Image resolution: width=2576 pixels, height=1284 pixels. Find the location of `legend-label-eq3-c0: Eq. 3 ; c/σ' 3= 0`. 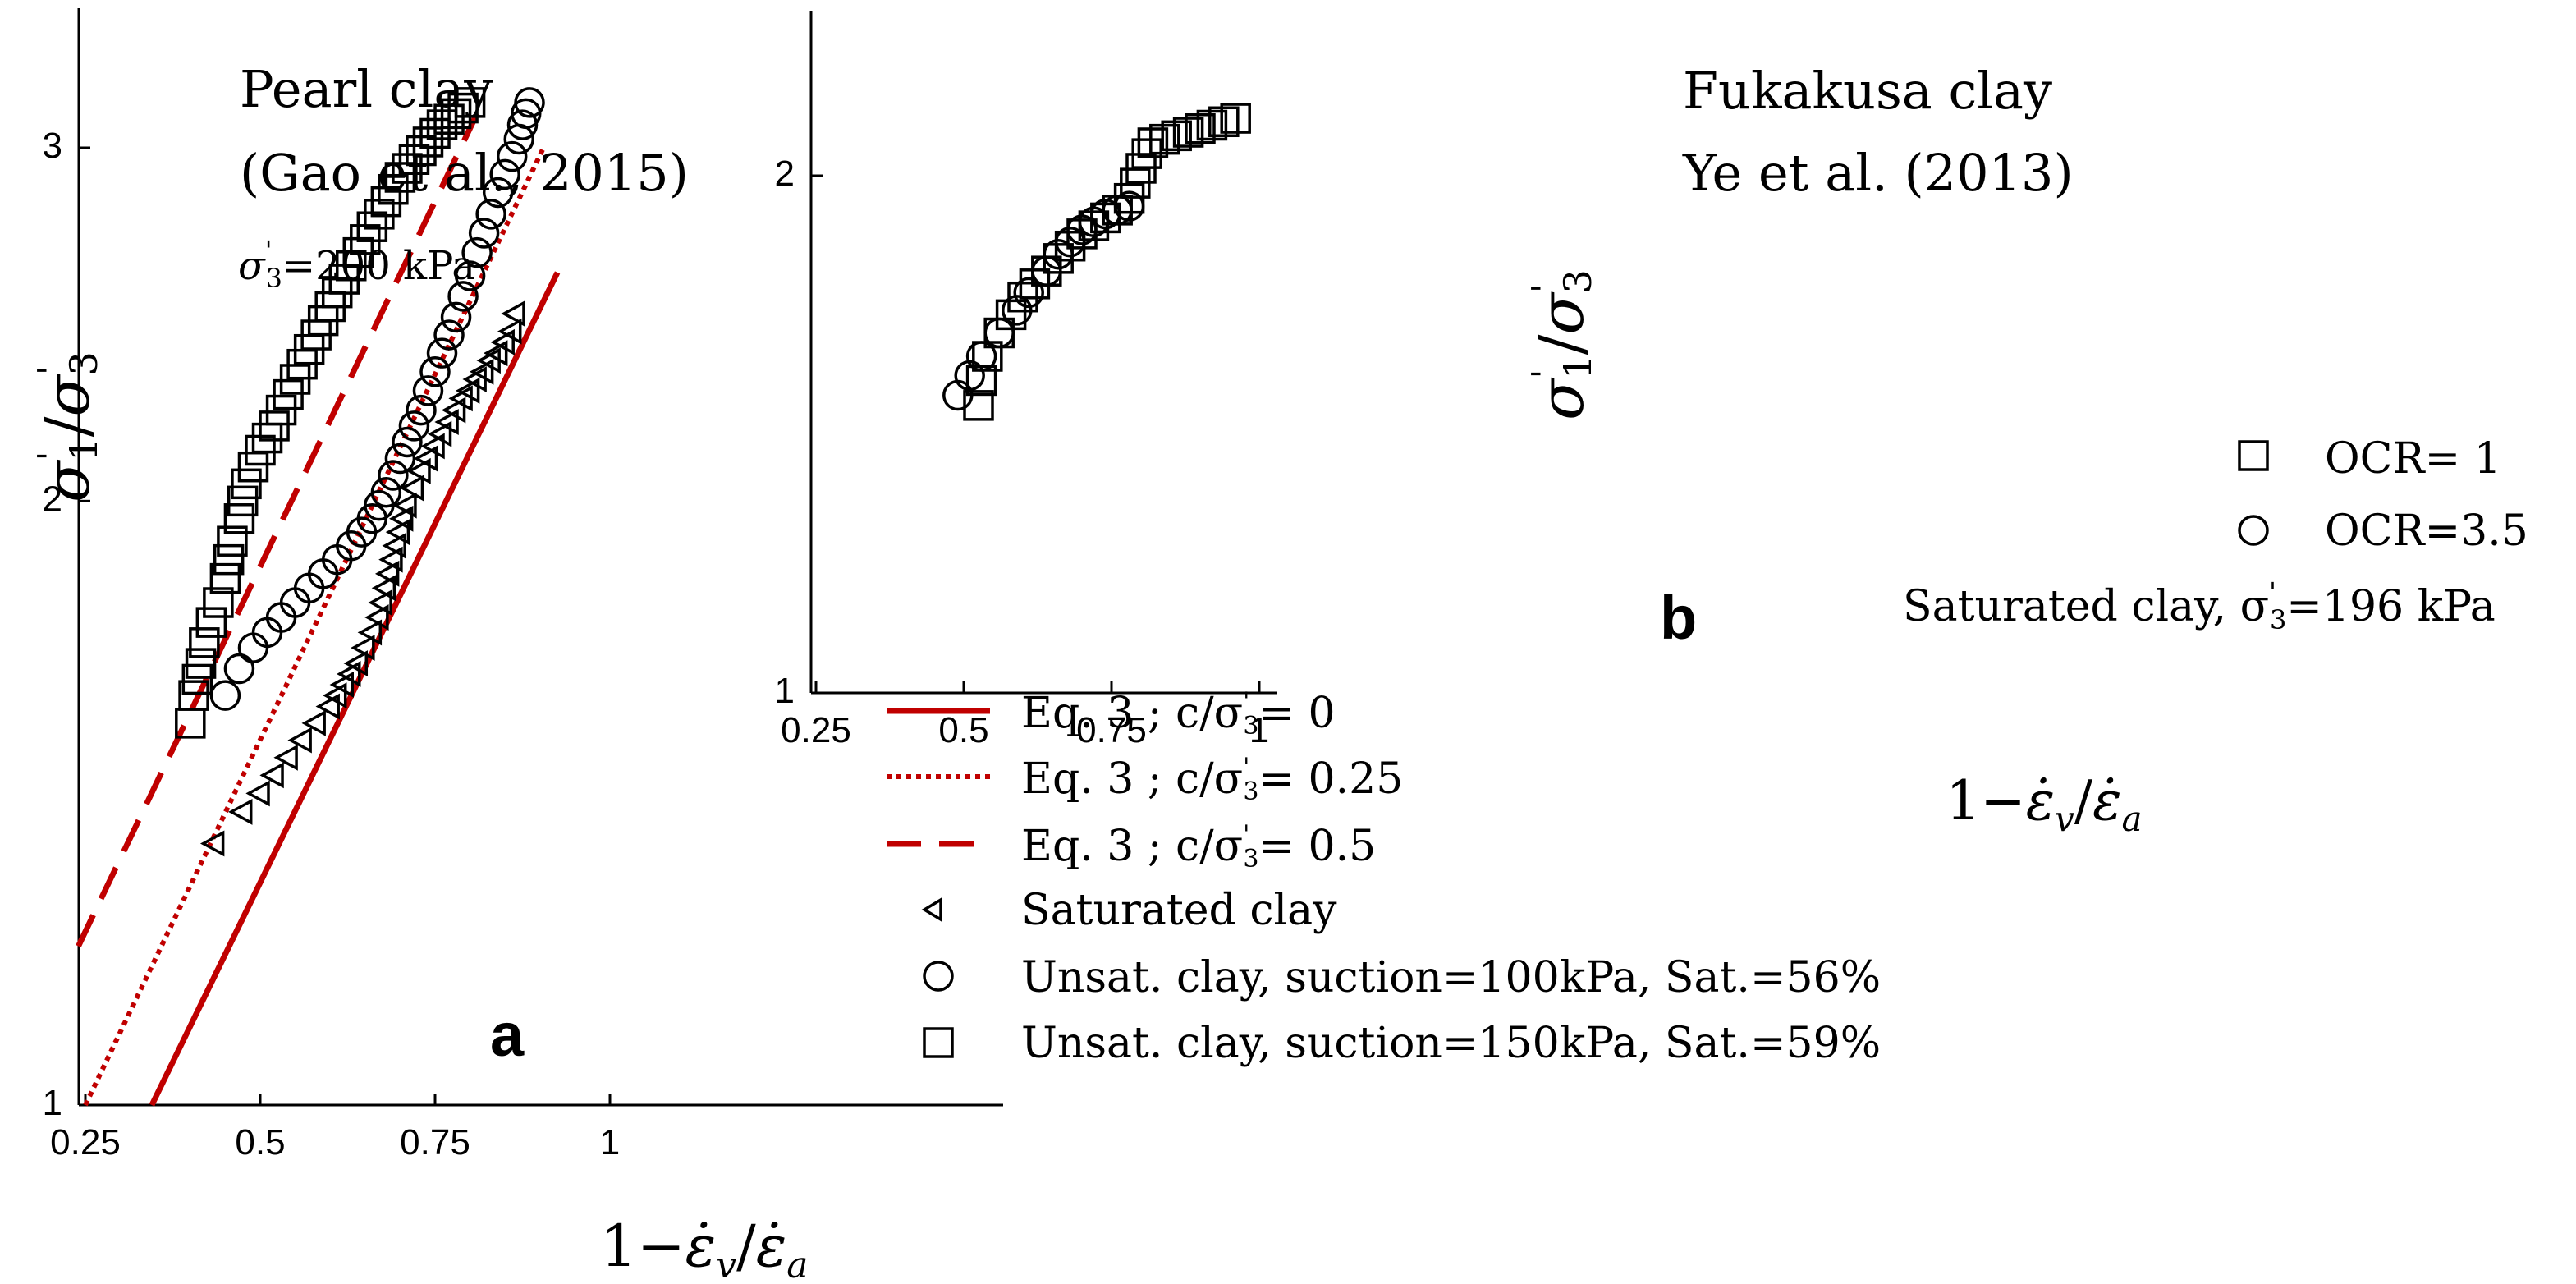

legend-label-eq3-c0: Eq. 3 ; c/σ' 3= 0 is located at coordinates (1179, 714).